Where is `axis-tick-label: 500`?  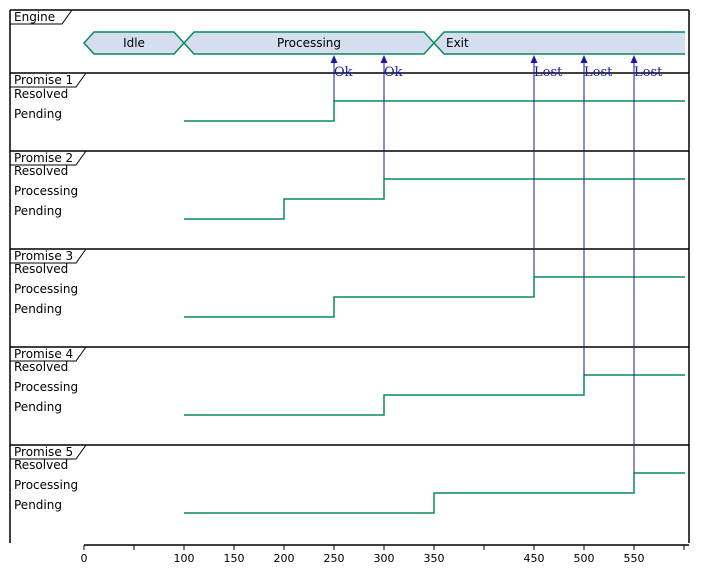
axis-tick-label: 500 is located at coordinates (584, 558).